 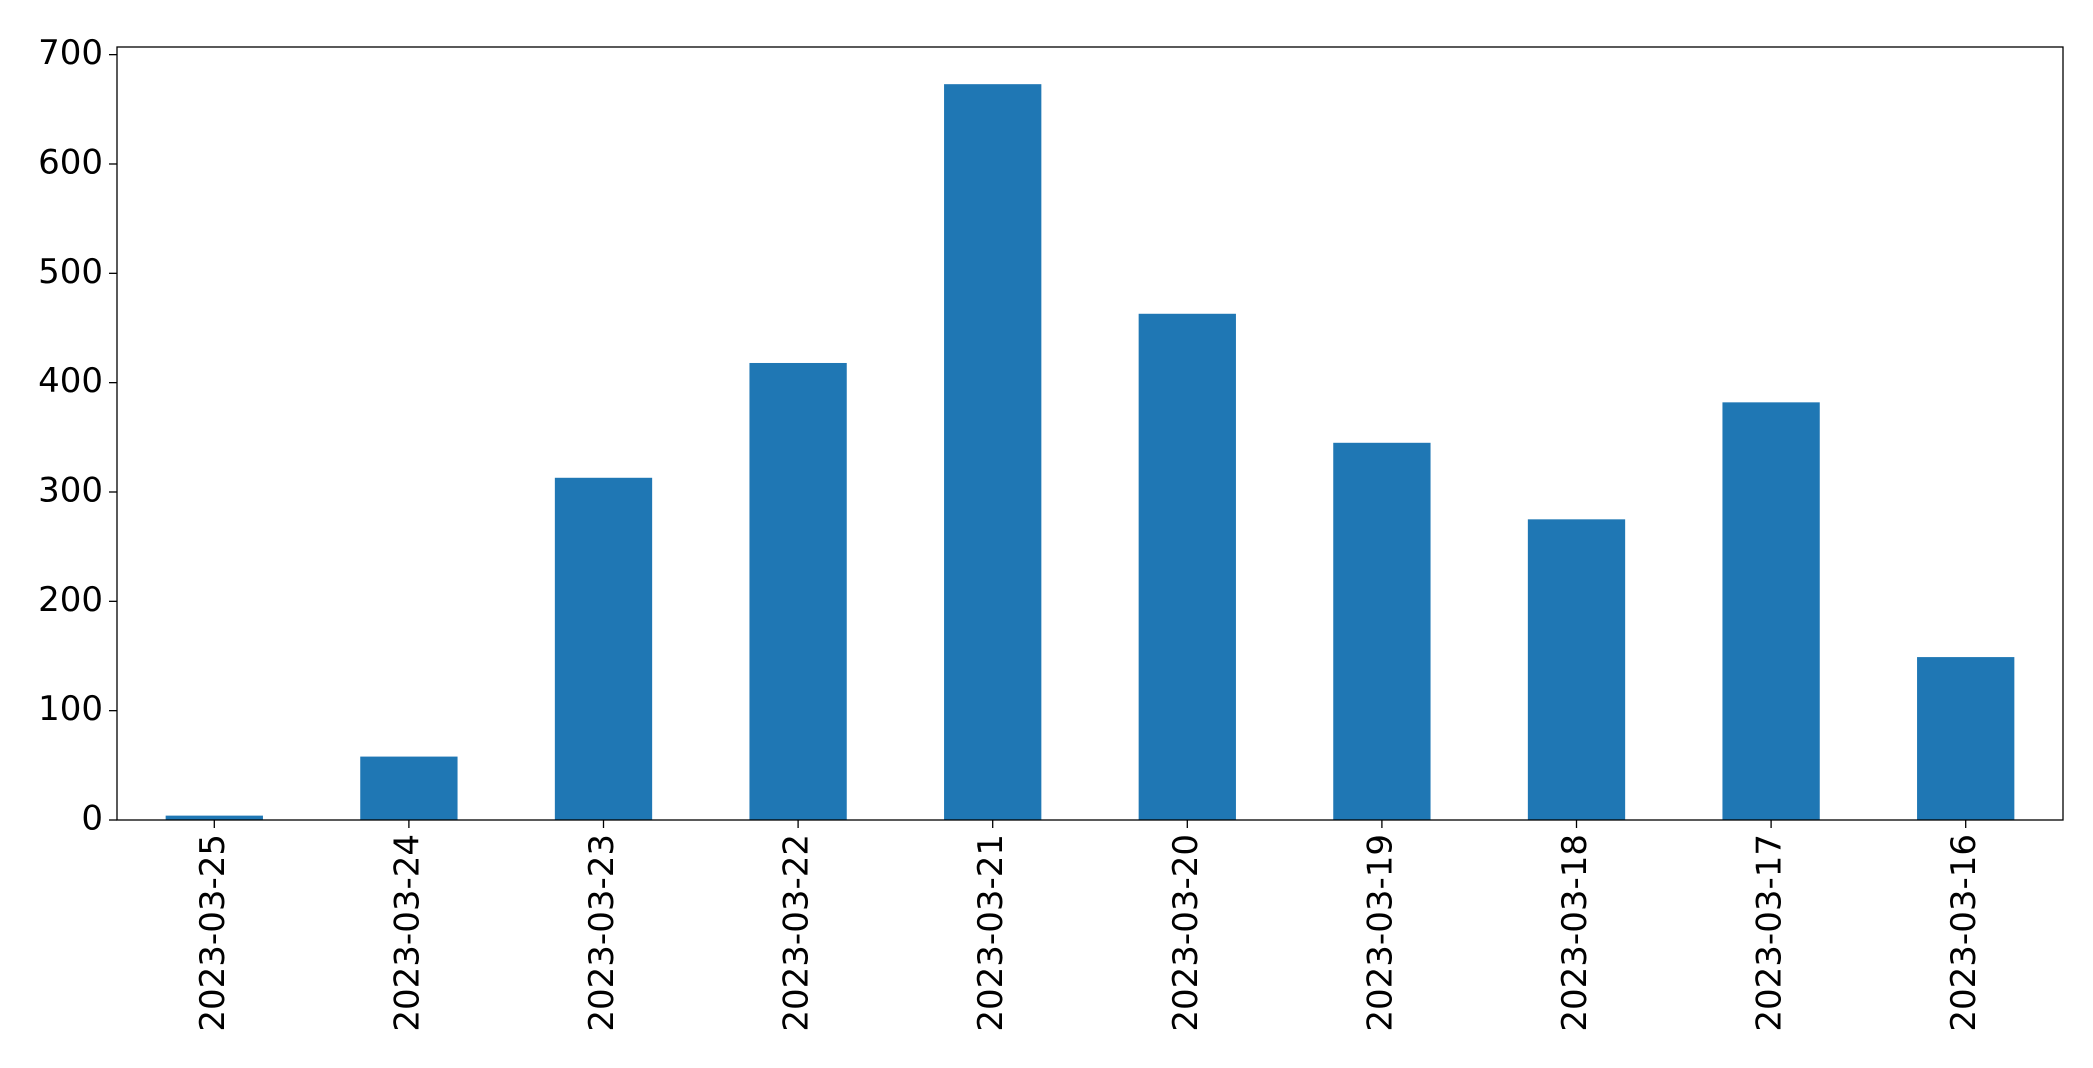 What do you see at coordinates (213, 933) in the screenshot?
I see `x-tick-label: 2023-03-25` at bounding box center [213, 933].